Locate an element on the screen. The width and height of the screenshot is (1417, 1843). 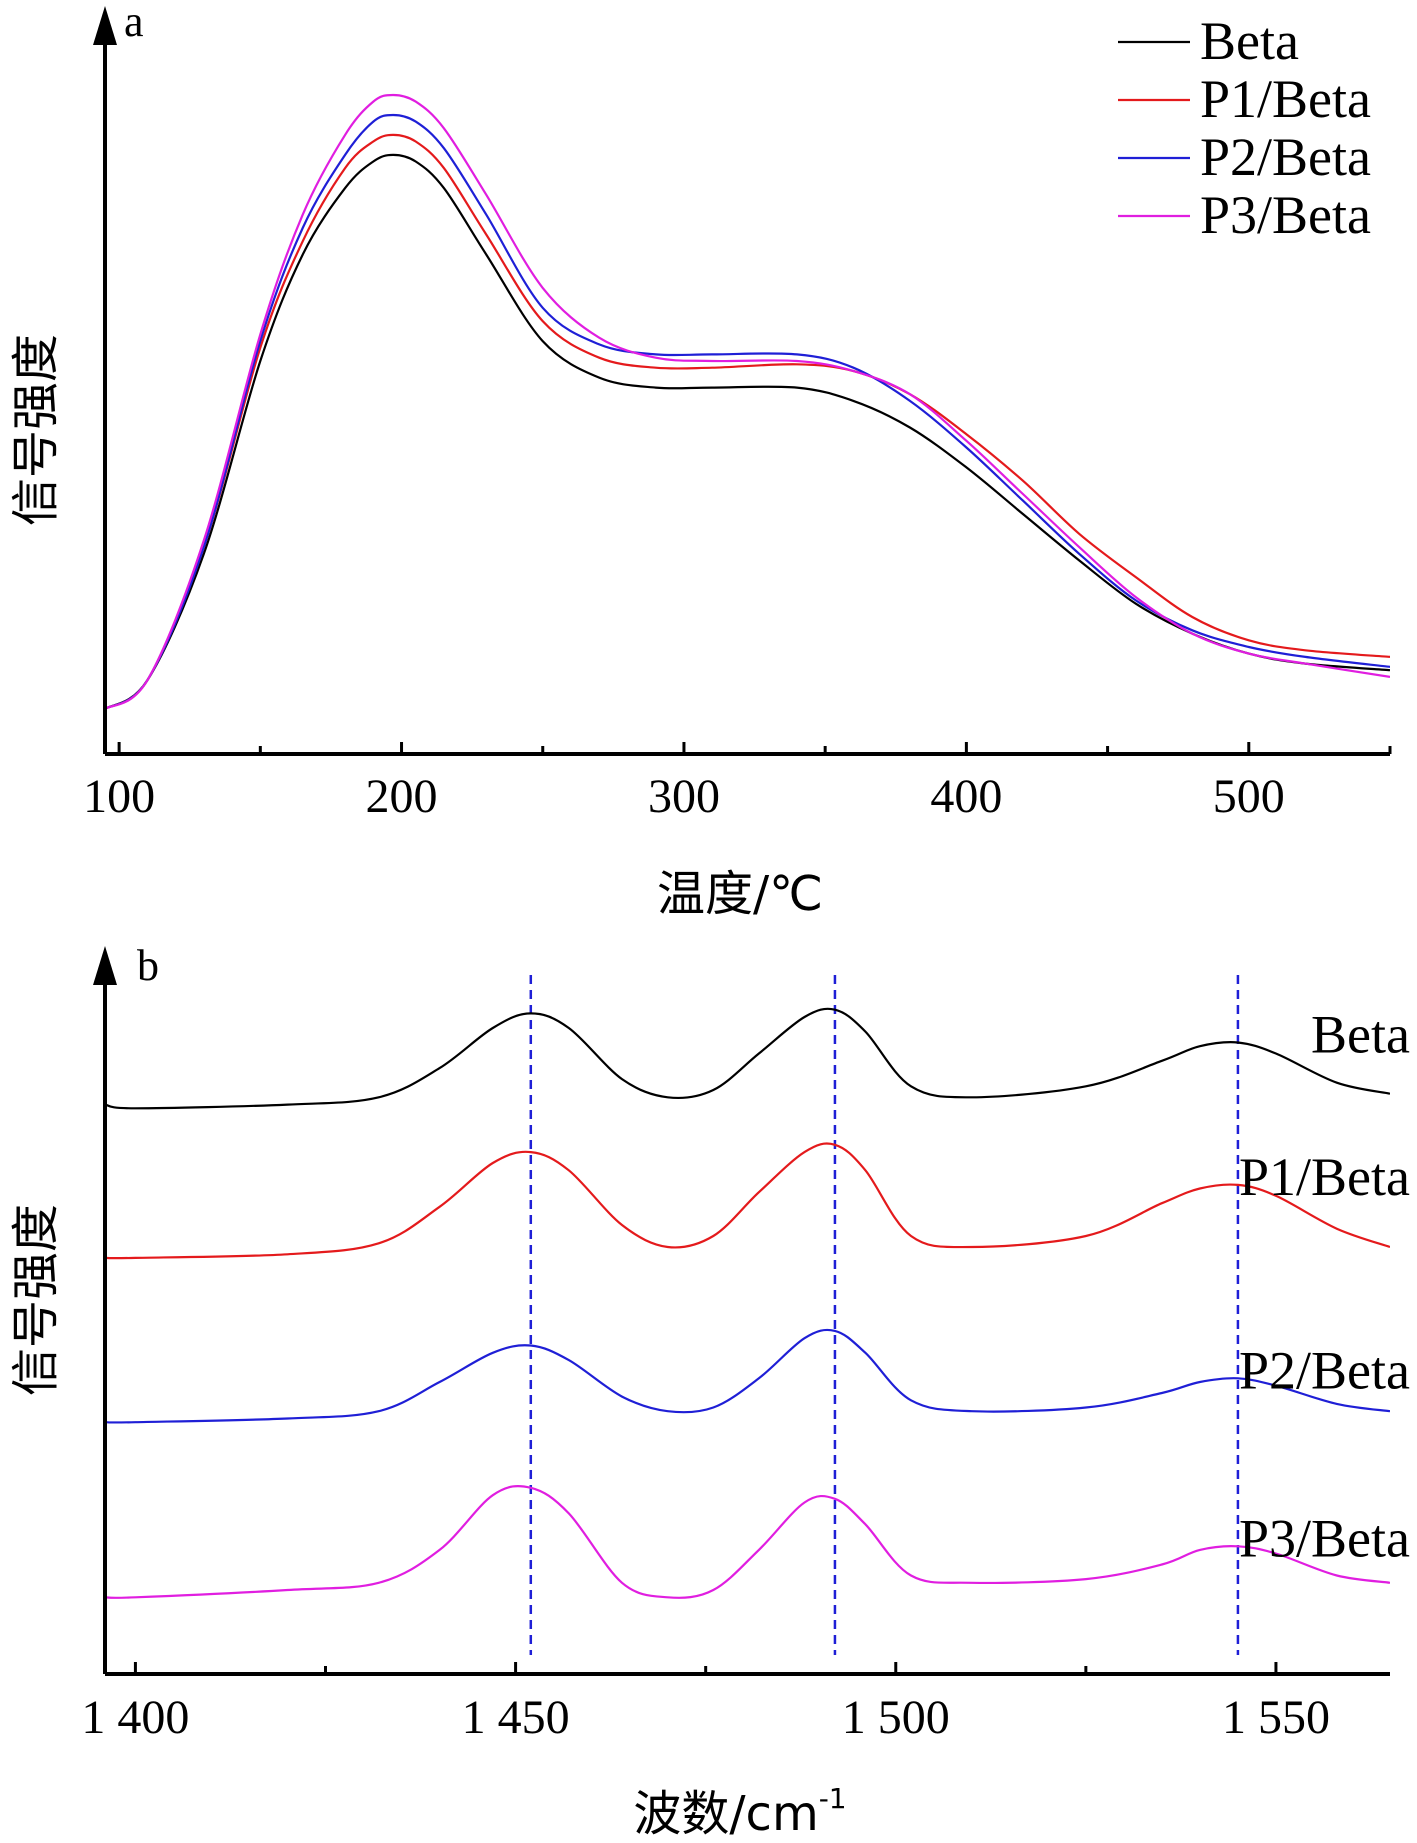
x-tick-label-b: 1 400 is located at coordinates (135, 1717).